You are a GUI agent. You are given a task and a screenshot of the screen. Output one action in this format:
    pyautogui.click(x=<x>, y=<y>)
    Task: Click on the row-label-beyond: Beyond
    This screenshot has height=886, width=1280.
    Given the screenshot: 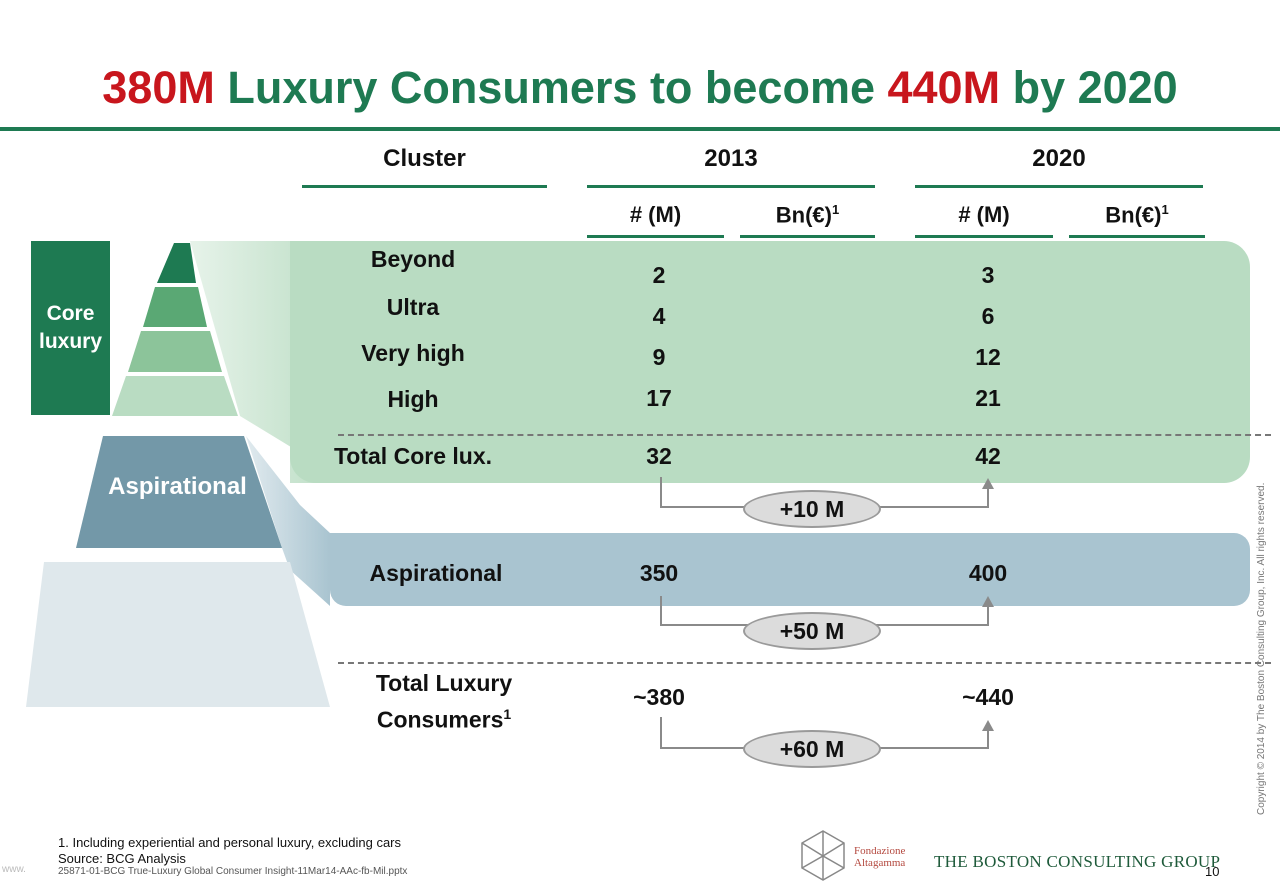 What is the action you would take?
    pyautogui.click(x=413, y=259)
    